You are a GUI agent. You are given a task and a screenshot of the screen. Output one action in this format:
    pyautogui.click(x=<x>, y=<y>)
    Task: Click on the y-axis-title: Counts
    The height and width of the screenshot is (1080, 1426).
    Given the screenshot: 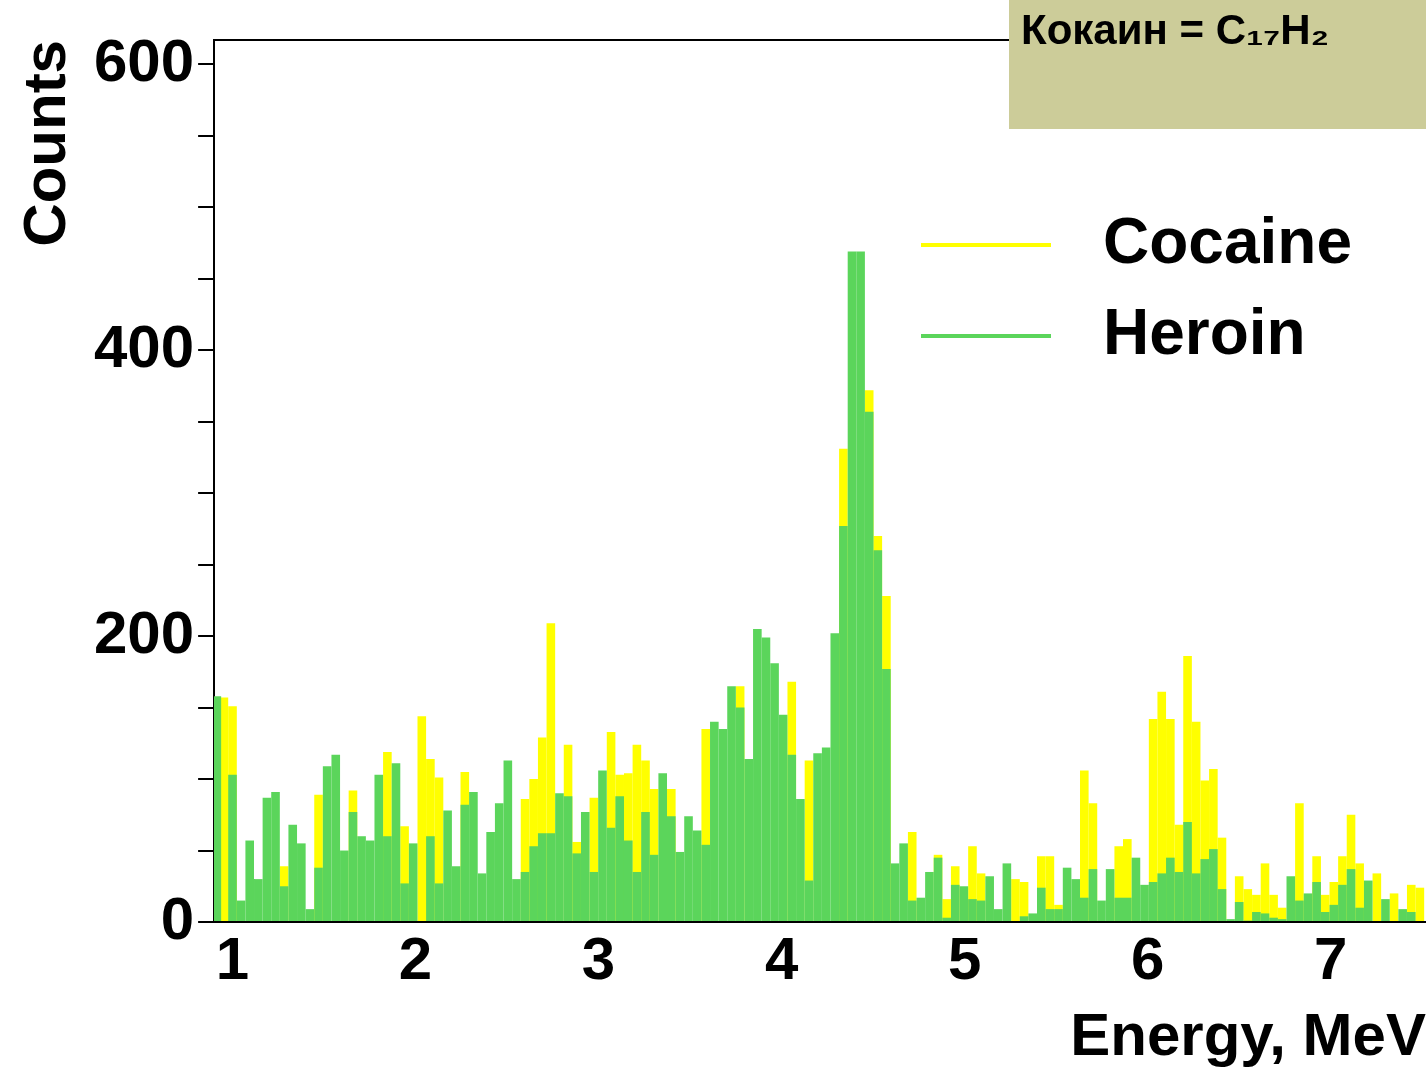 What is the action you would take?
    pyautogui.click(x=44, y=143)
    